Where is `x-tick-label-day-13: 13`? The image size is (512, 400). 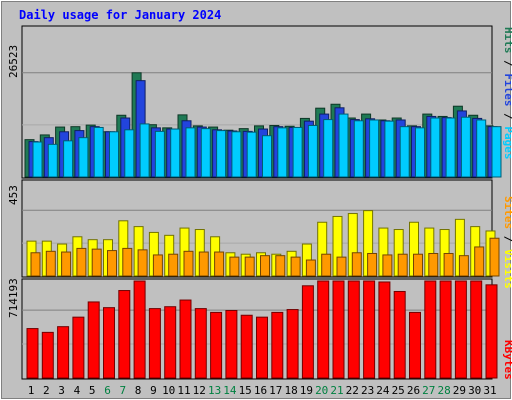 x-tick-label-day-13: 13 is located at coordinates (214, 390).